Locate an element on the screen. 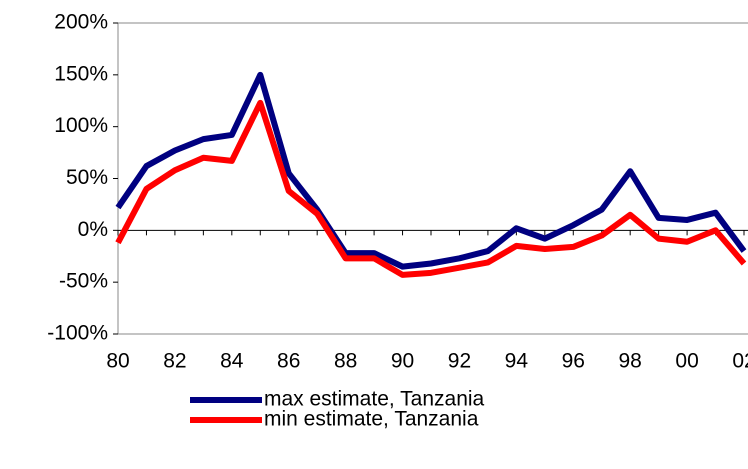  legend-label: min estimate, Tanzania is located at coordinates (371, 419).